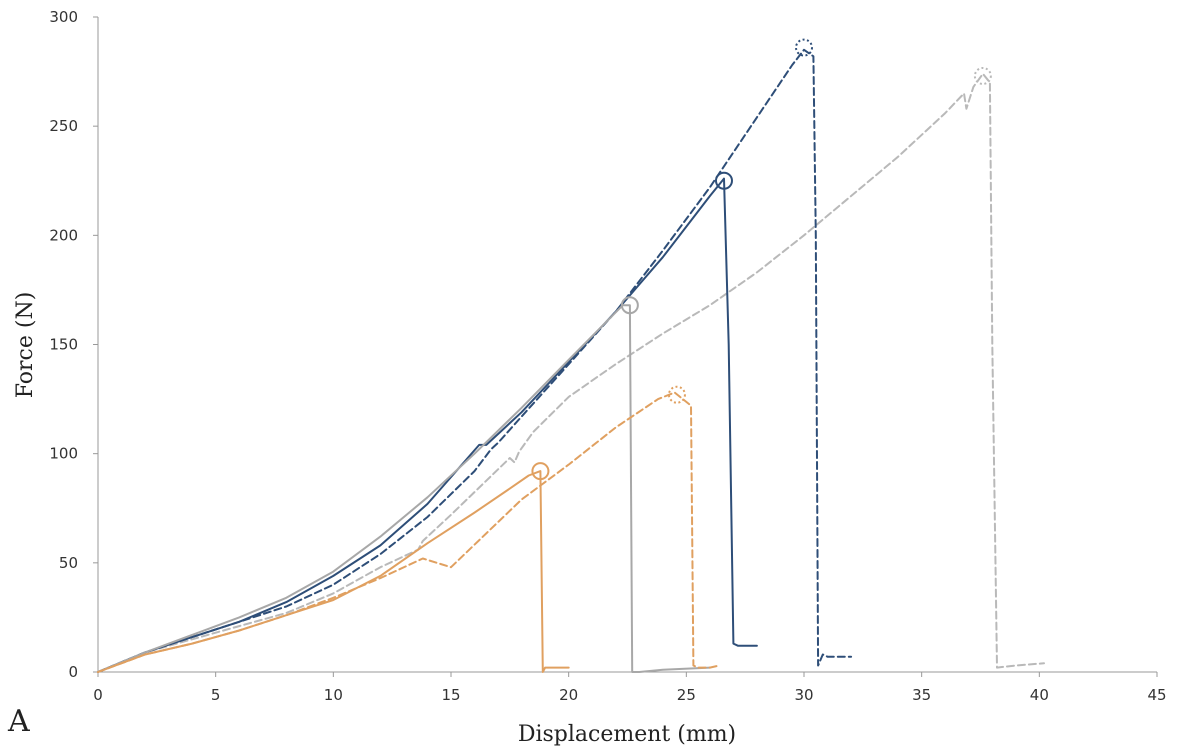  What do you see at coordinates (63, 454) in the screenshot?
I see `y-tick-label: 100` at bounding box center [63, 454].